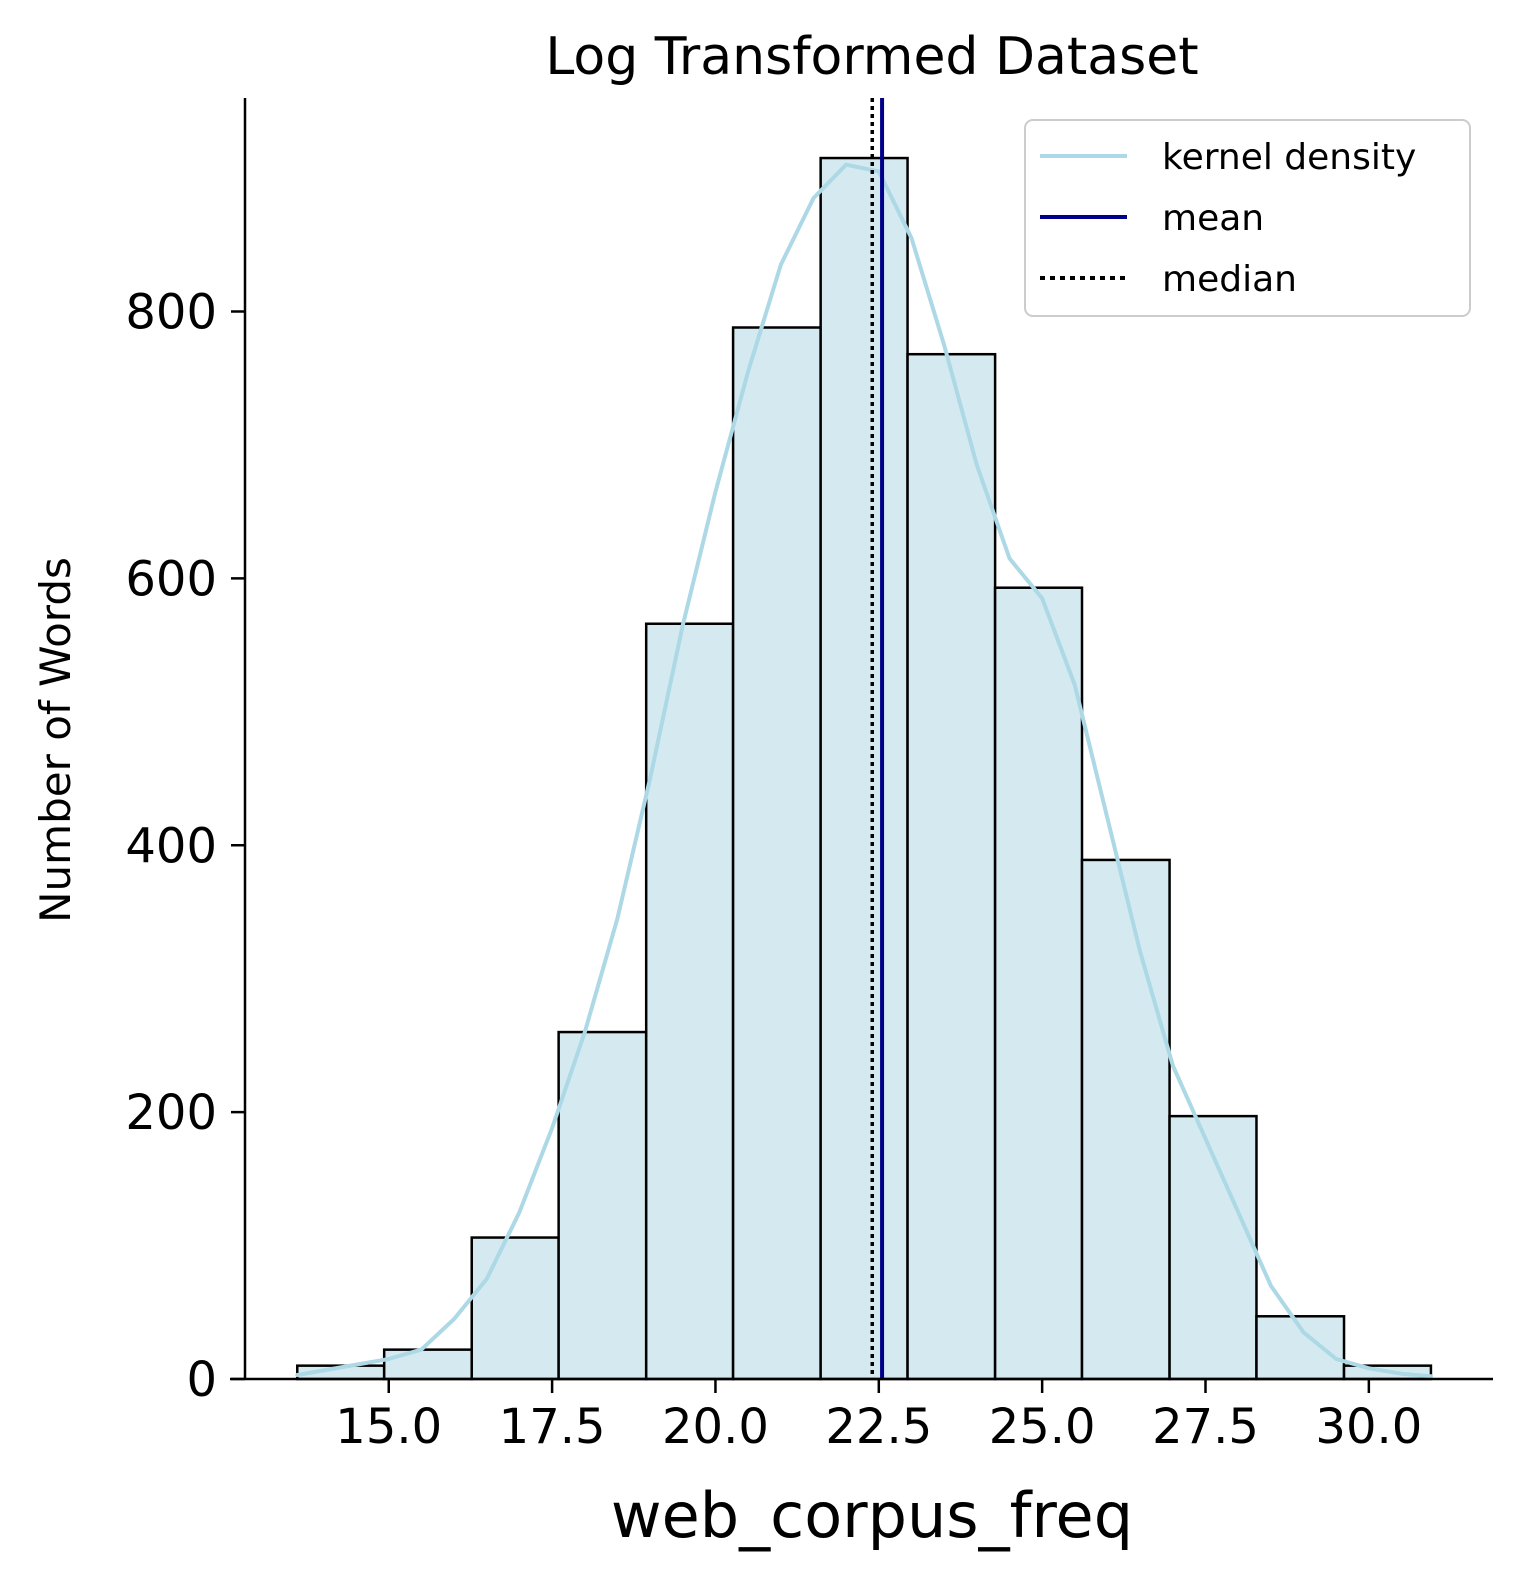 The height and width of the screenshot is (1584, 1517). Describe the element at coordinates (1368, 1427) in the screenshot. I see `x-tick-label: 30.0` at that location.